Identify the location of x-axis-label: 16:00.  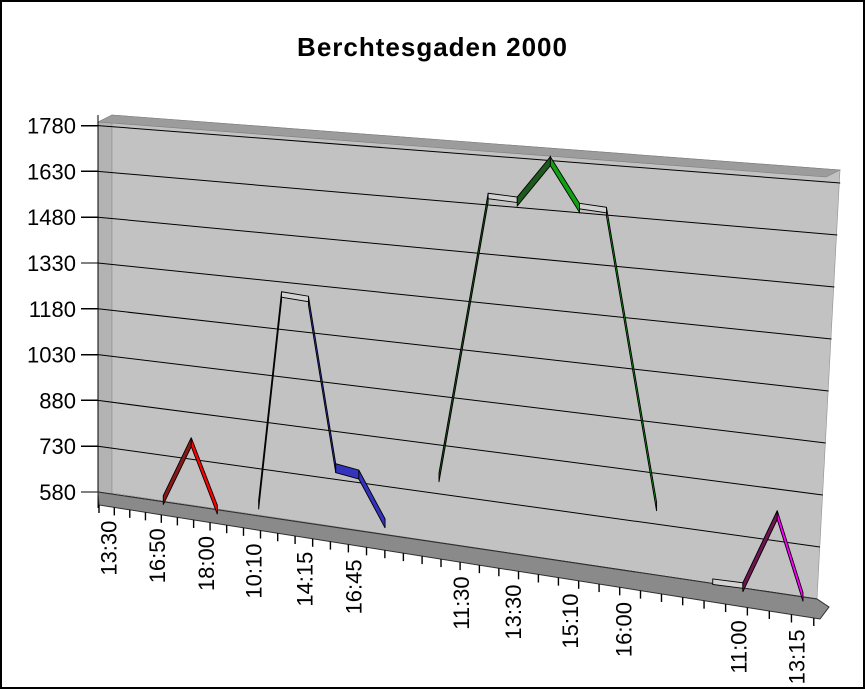
(623, 629).